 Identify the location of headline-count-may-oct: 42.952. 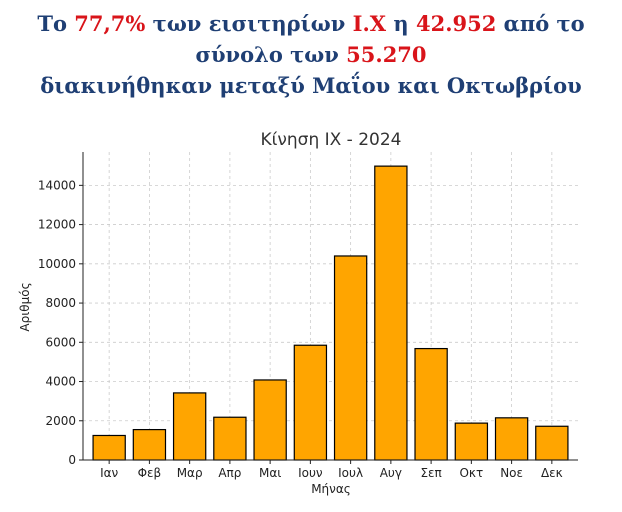
(456, 23).